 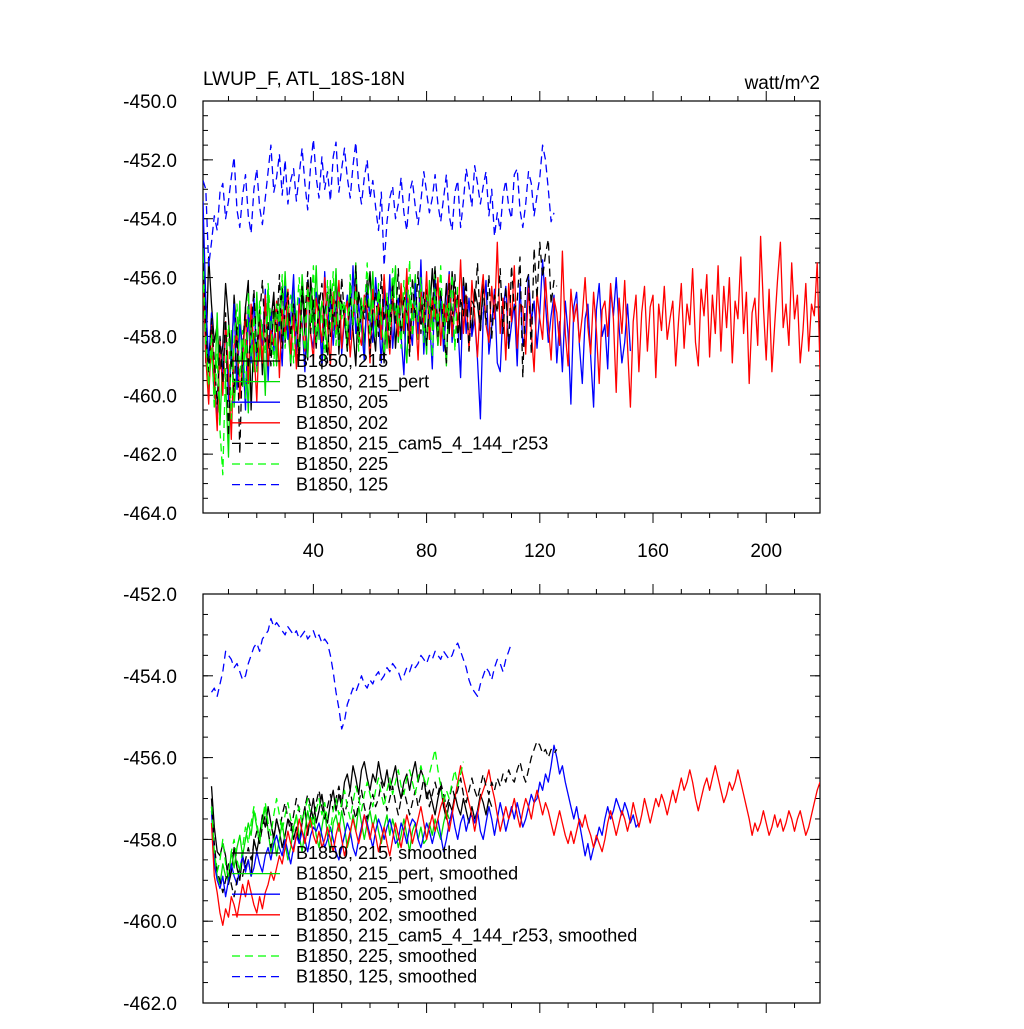 What do you see at coordinates (150, 102) in the screenshot?
I see `y-tick-label: -450.0` at bounding box center [150, 102].